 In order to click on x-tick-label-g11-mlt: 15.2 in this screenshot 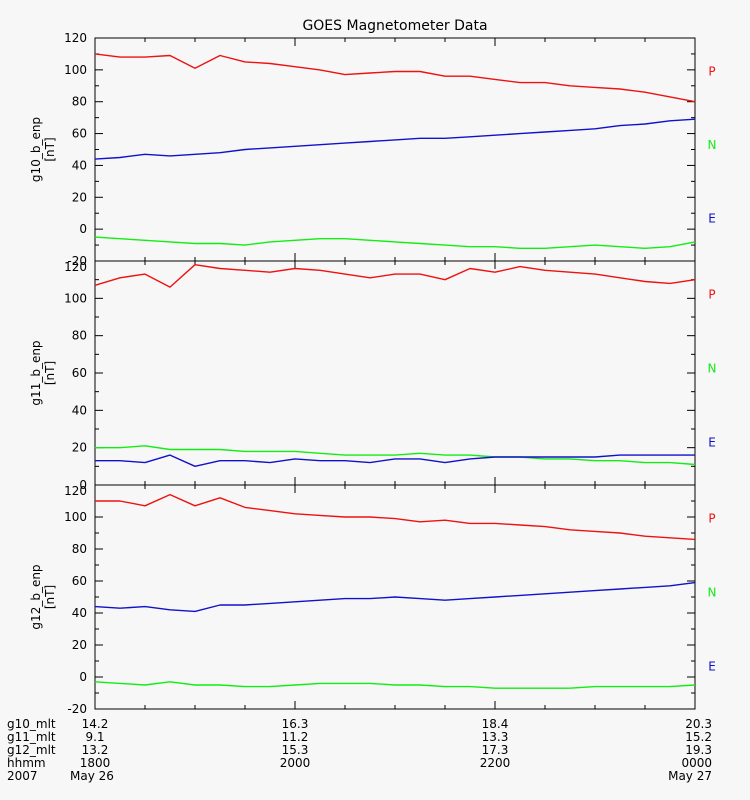, I will do `click(698, 737)`.